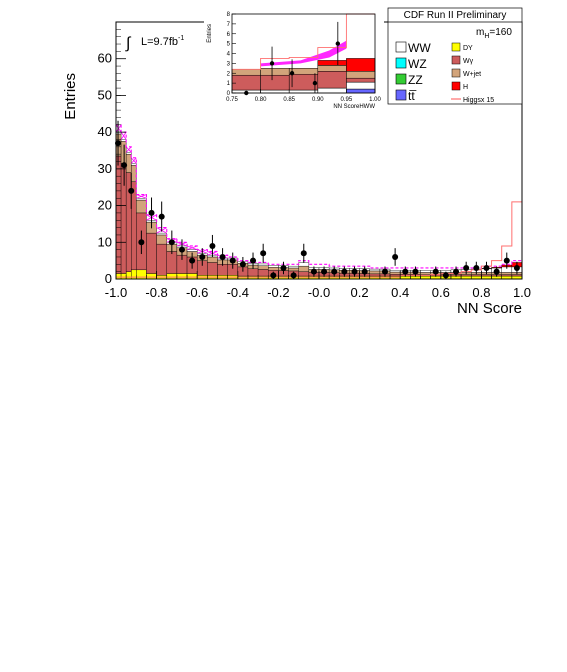  What do you see at coordinates (229, 94) in the screenshot?
I see `inset-y-tick-label: 0` at bounding box center [229, 94].